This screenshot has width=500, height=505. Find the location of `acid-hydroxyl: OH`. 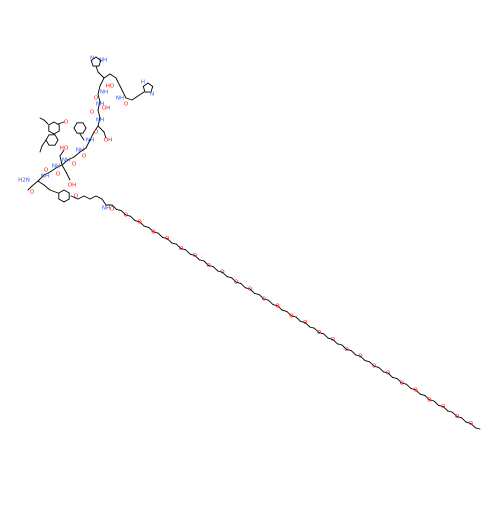

acid-hydroxyl: OH is located at coordinates (72, 186).